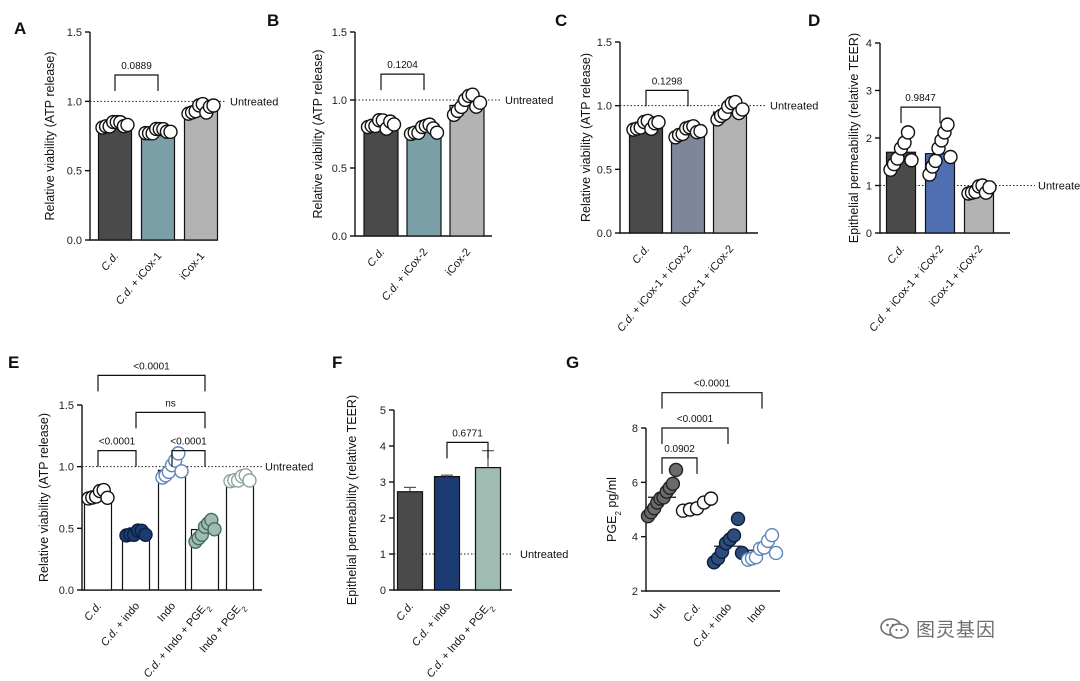  What do you see at coordinates (402, 65) in the screenshot?
I see `p-value-label: 0.1204` at bounding box center [402, 65].